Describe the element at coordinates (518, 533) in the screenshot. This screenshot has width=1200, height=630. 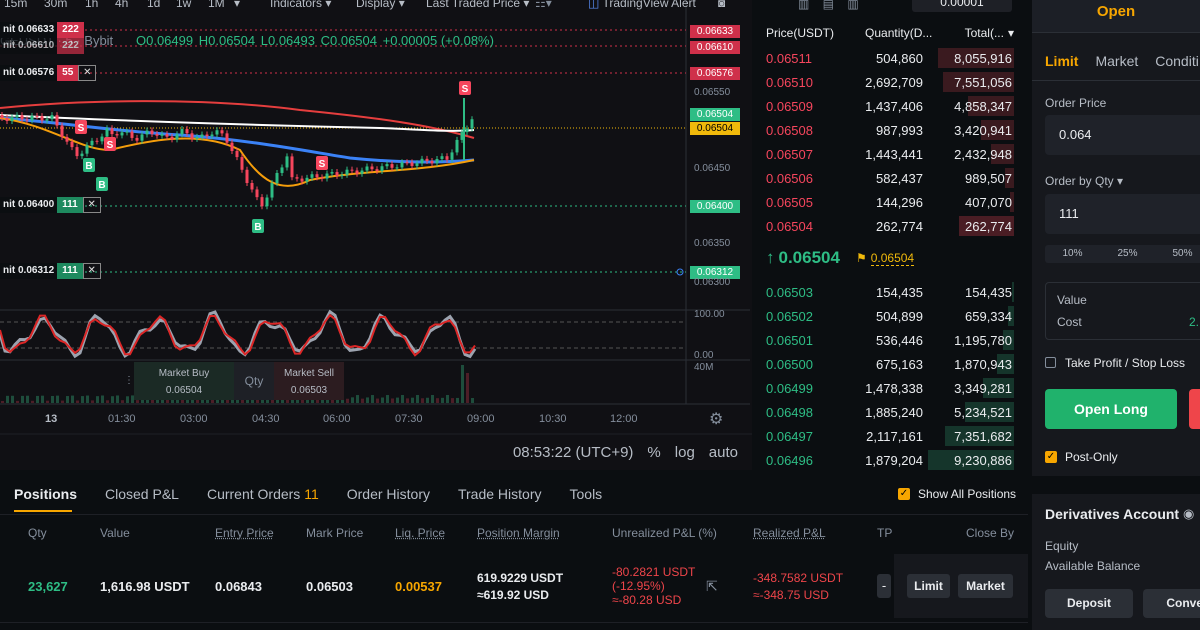
I see `col-position-margin: Position Margin` at that location.